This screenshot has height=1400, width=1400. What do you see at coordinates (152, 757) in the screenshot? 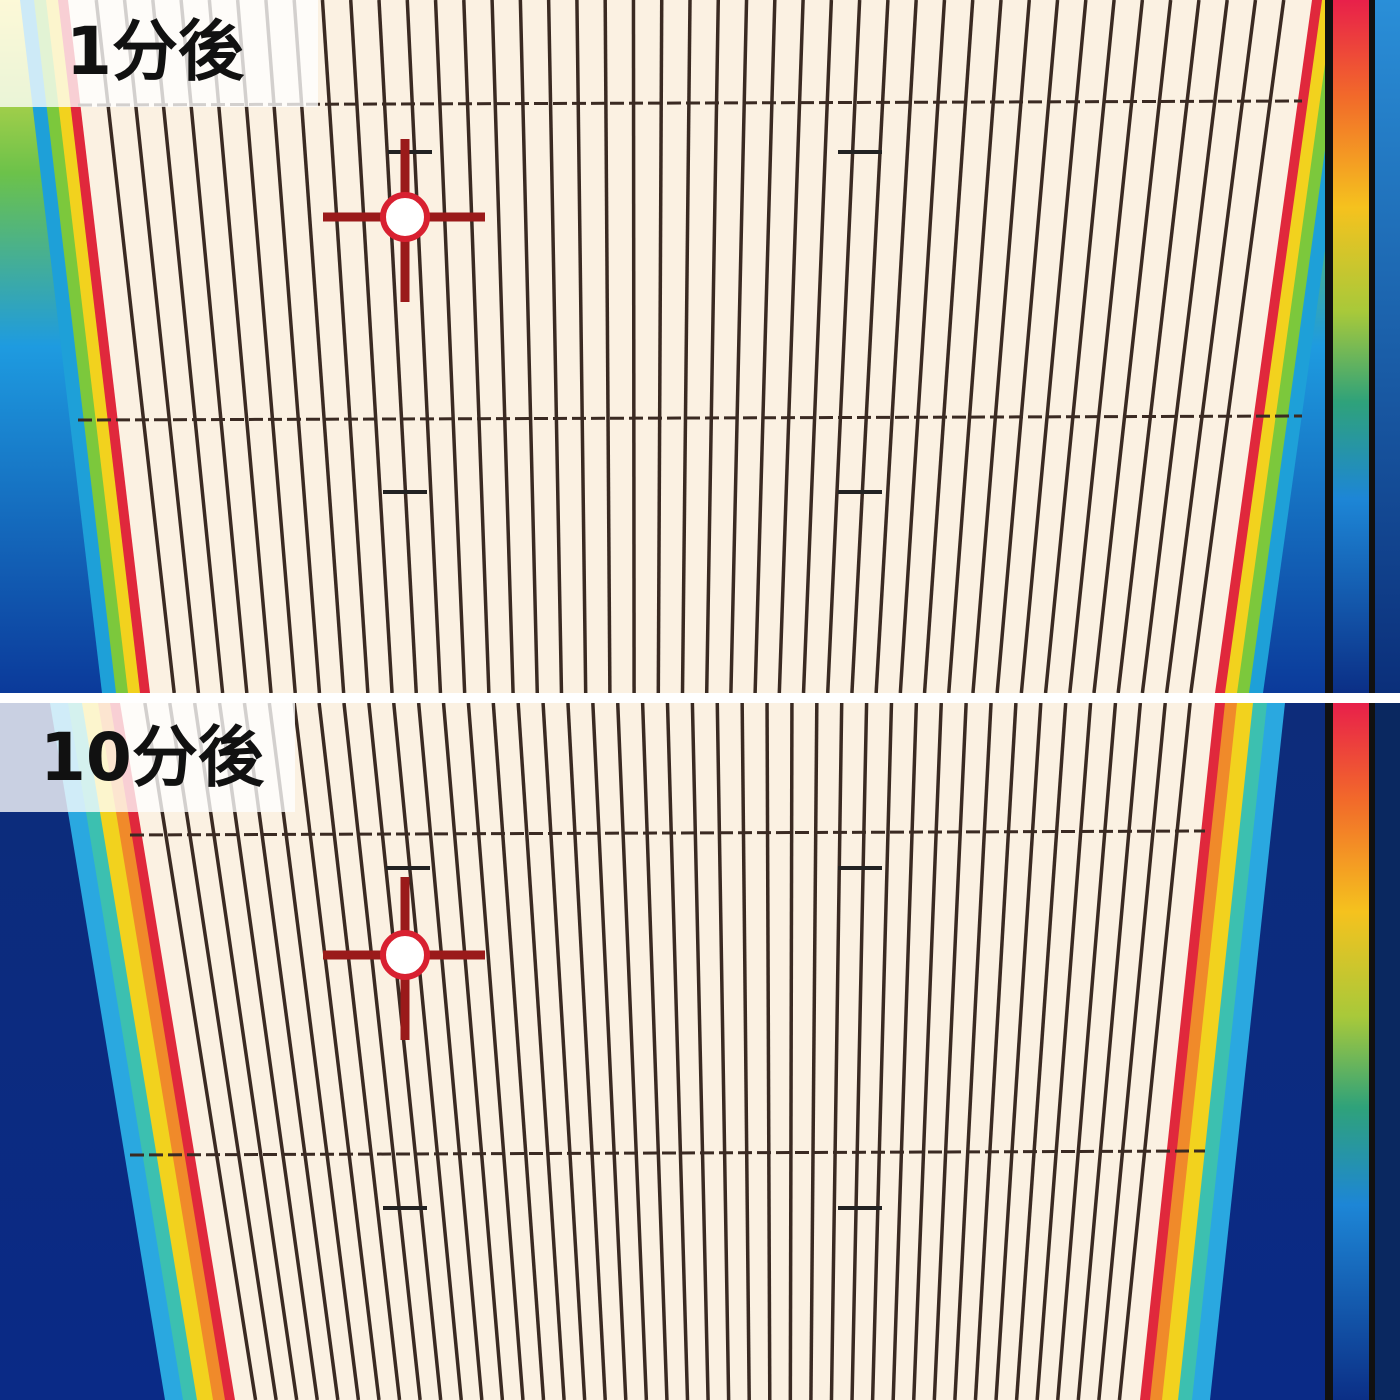
I see `panel-label: 10分後` at bounding box center [152, 757].